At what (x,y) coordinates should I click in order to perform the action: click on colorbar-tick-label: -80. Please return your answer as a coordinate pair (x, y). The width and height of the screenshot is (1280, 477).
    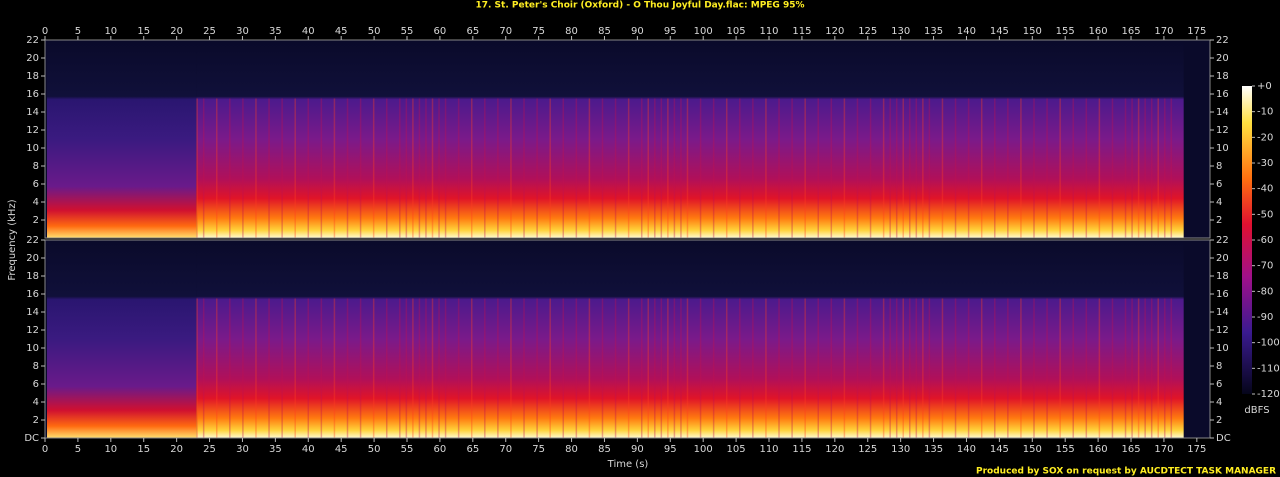
    Looking at the image, I should click on (1265, 291).